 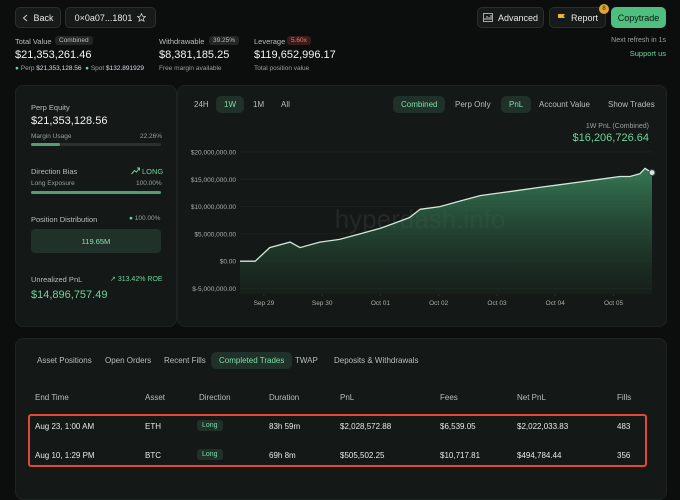 I want to click on cell: 483, so click(x=624, y=426).